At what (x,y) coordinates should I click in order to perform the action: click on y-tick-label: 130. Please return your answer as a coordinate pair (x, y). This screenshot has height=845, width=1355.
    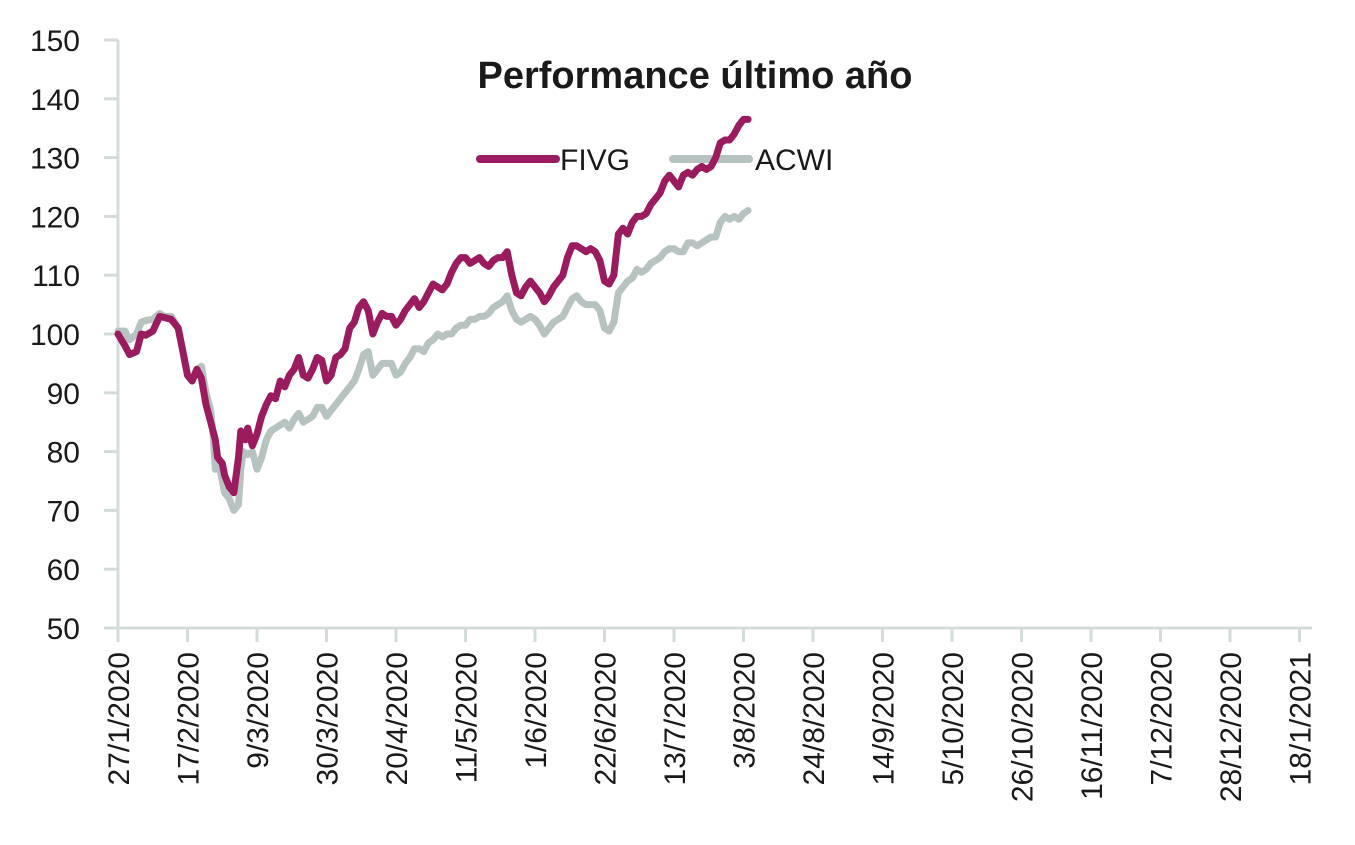
    Looking at the image, I should click on (55, 159).